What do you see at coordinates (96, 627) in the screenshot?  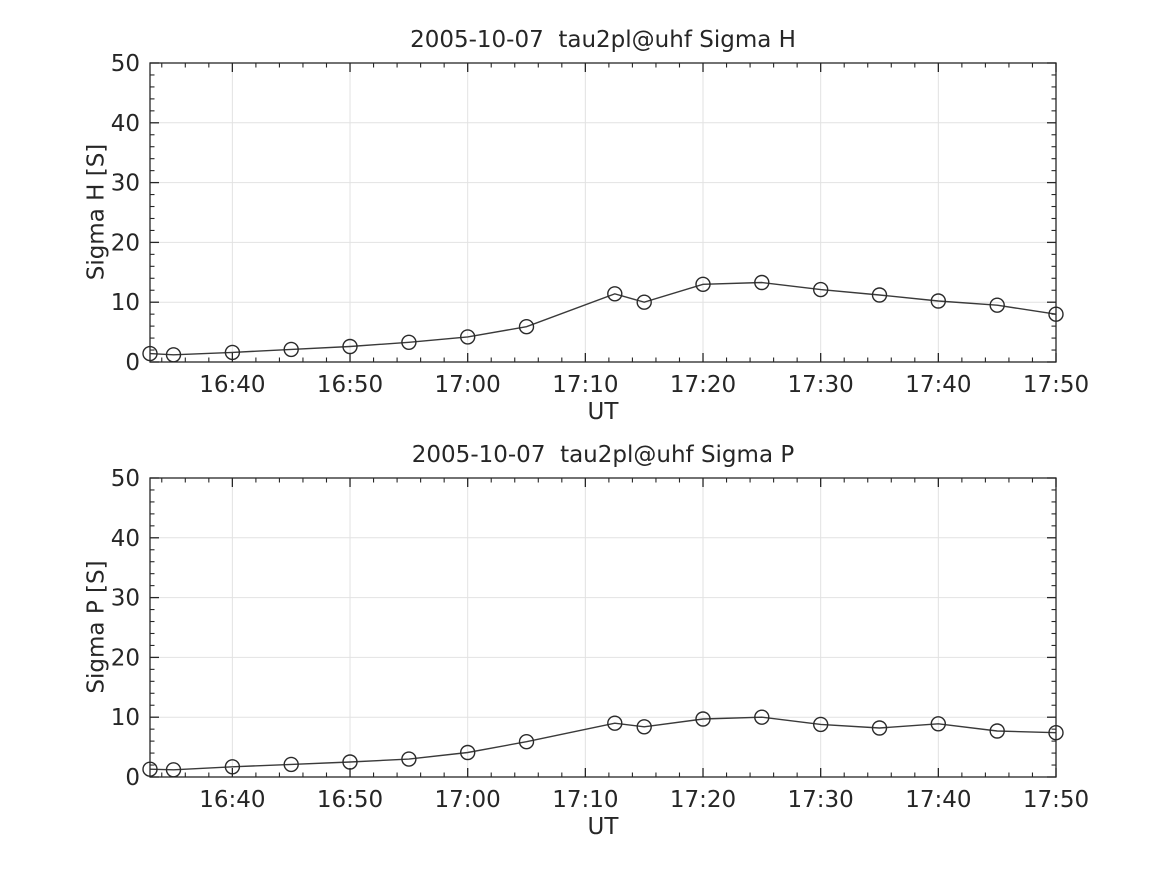 I see `y-axis-label-sigma-p: Sigma P [S]` at bounding box center [96, 627].